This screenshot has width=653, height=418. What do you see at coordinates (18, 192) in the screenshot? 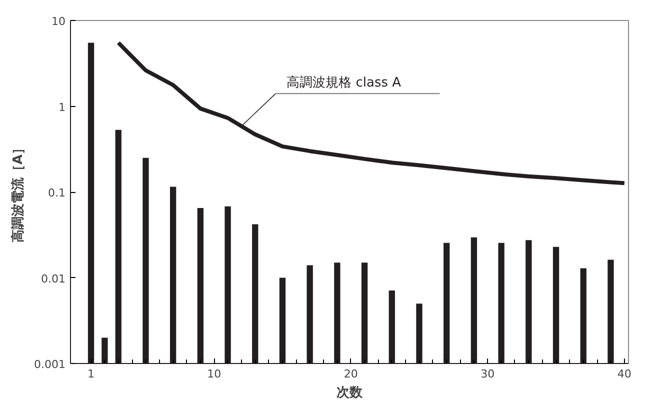
I see `y-axis-title: 高調波電流［A］` at bounding box center [18, 192].